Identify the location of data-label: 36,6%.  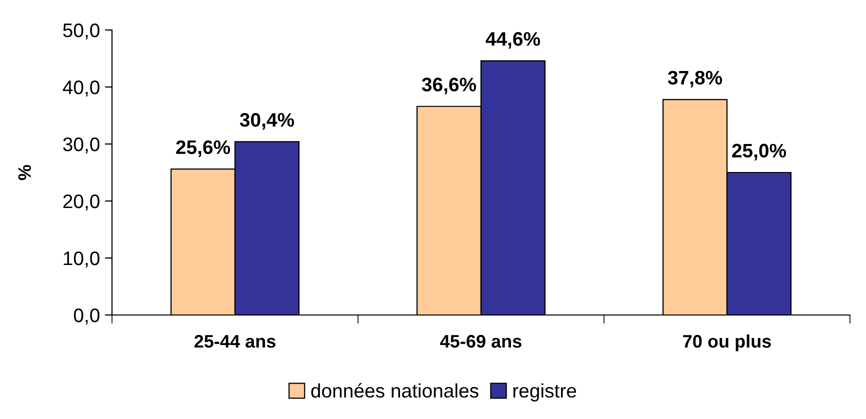
(449, 86).